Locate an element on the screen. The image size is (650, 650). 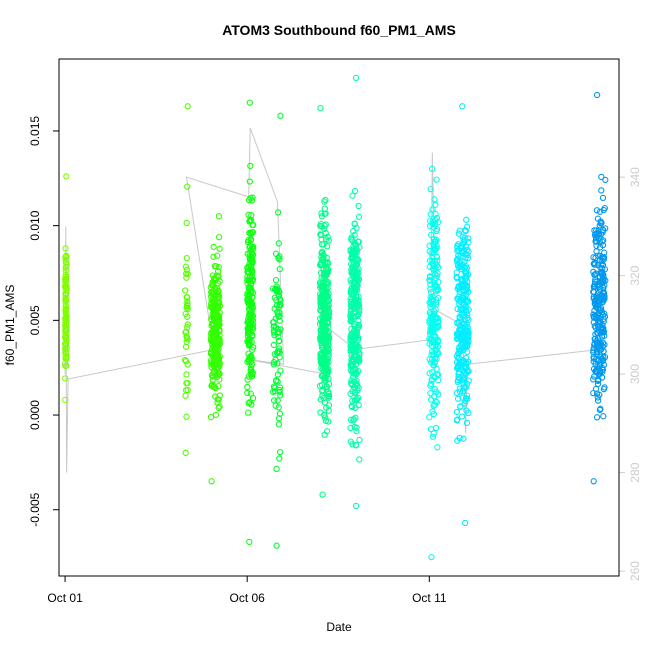
y2-tick-label: 320 is located at coordinates (635, 275).